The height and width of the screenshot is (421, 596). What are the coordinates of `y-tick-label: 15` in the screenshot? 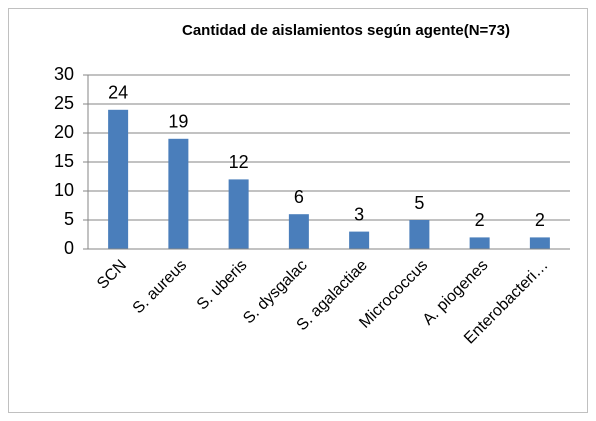 It's located at (64, 161).